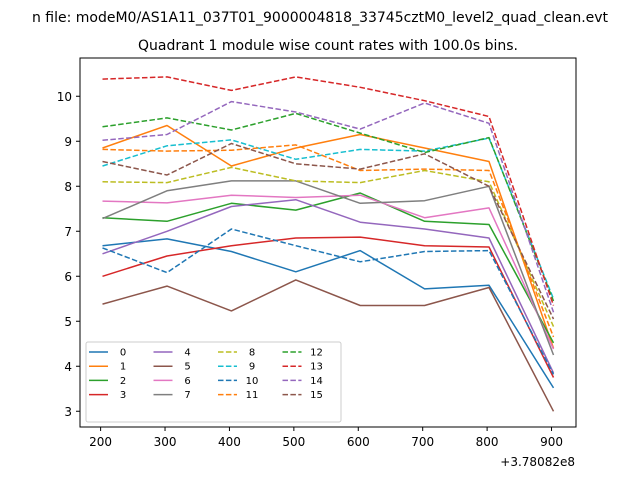 Image resolution: width=640 pixels, height=480 pixels. What do you see at coordinates (422, 442) in the screenshot?
I see `x-tick-label: 700` at bounding box center [422, 442].